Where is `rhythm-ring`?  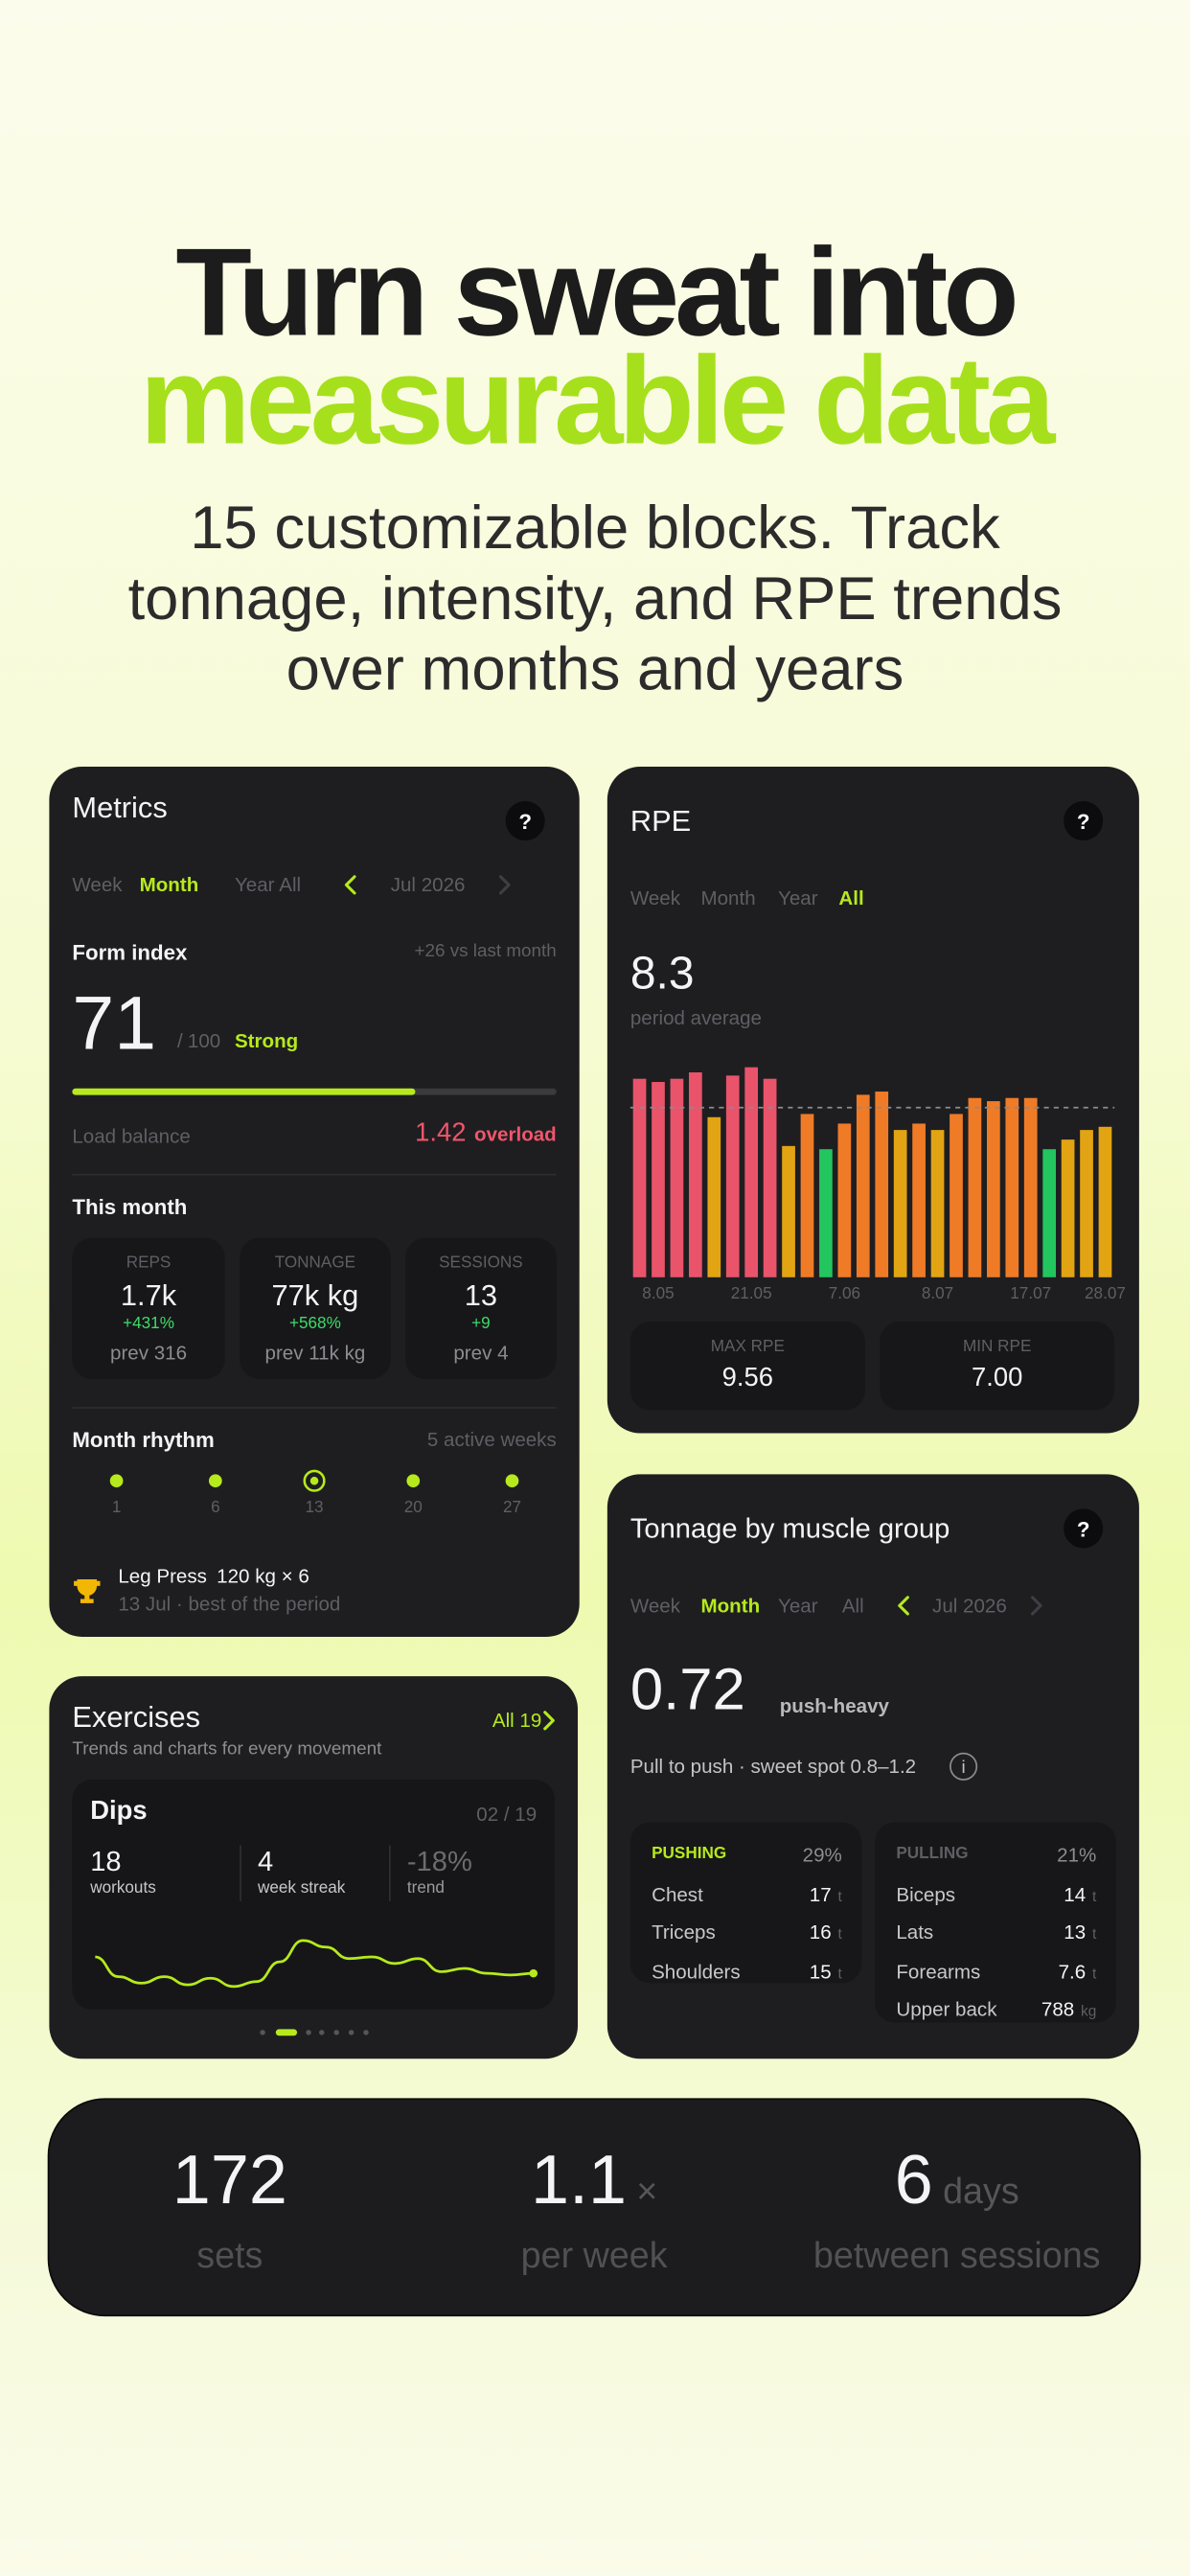
rhythm-ring is located at coordinates (315, 1480).